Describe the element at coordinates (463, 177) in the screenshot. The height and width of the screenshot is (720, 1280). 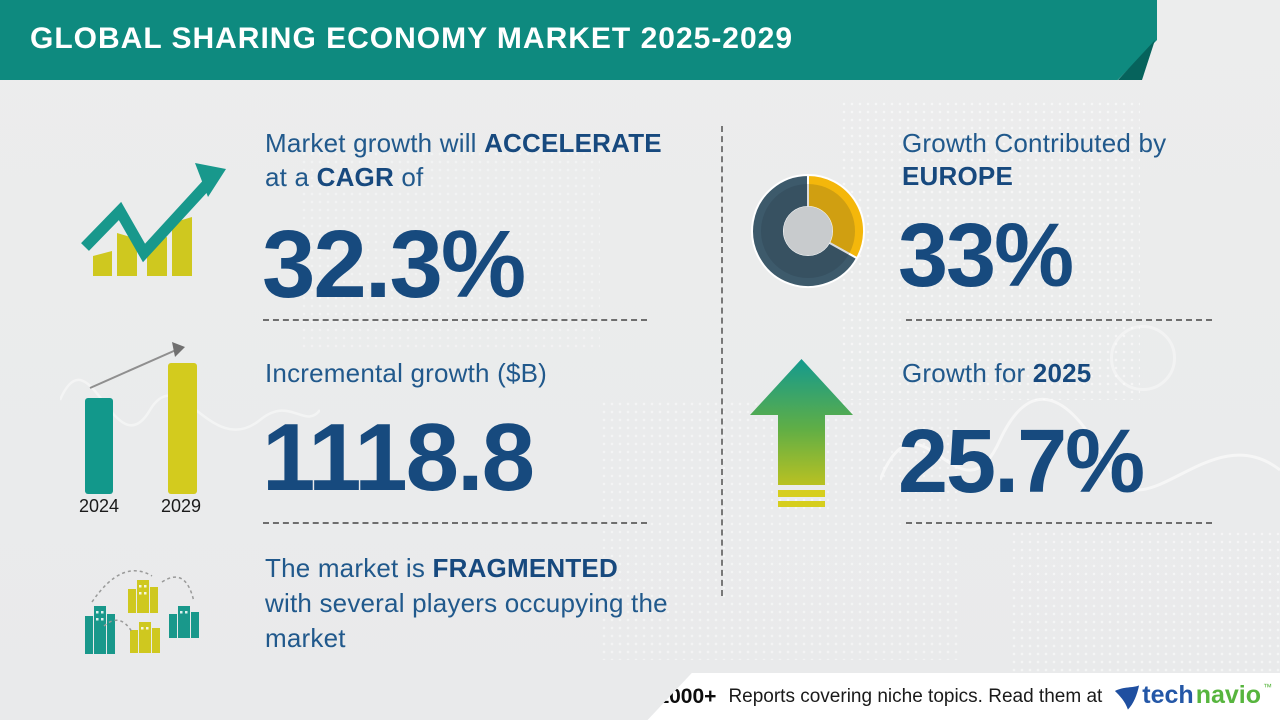
I see `cagr-line-2: at a CAGR of` at that location.